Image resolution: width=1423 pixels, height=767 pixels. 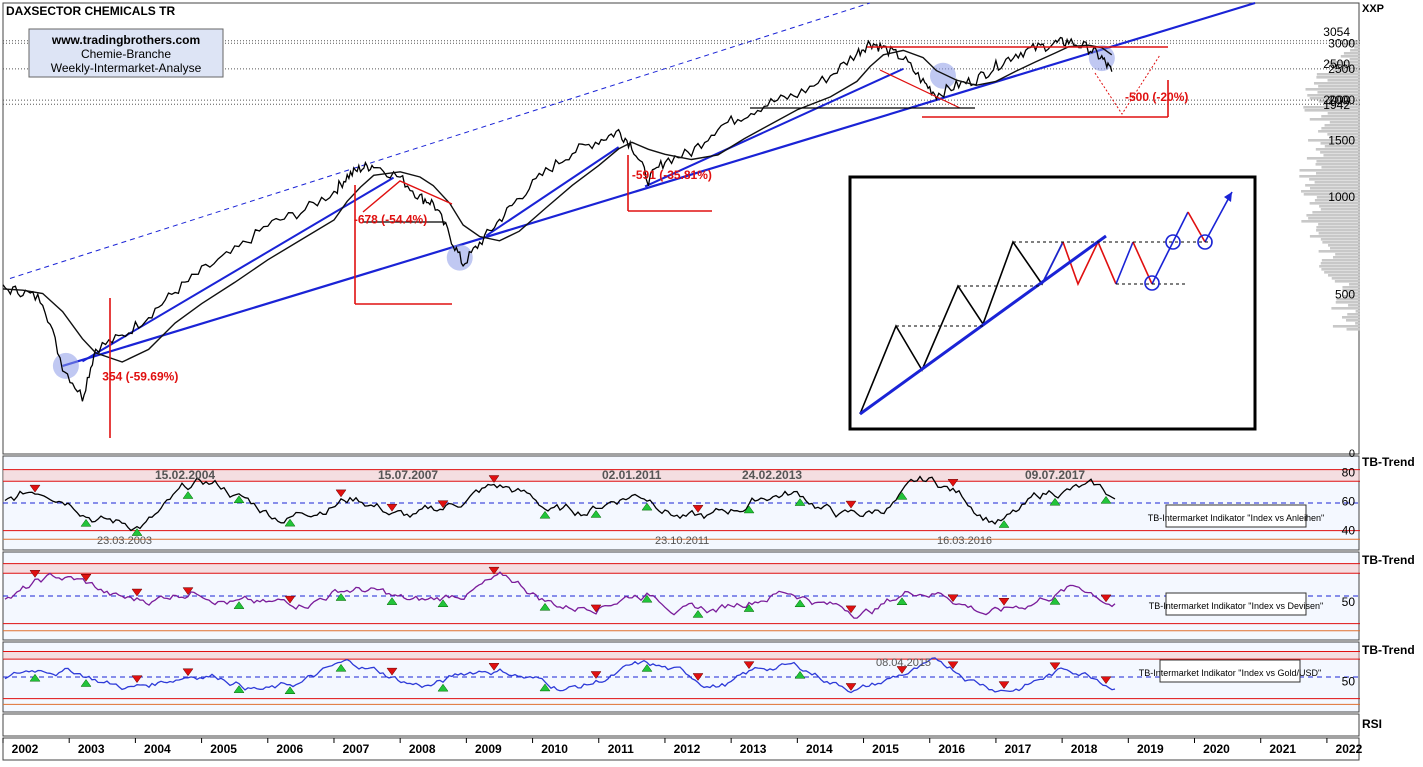 What do you see at coordinates (621, 749) in the screenshot?
I see `x-tick-2011: 2011` at bounding box center [621, 749].